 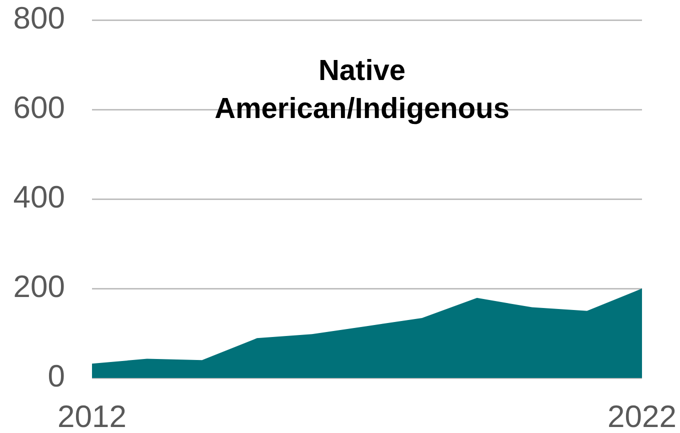 I want to click on y-tick-label: 400, so click(x=39, y=197).